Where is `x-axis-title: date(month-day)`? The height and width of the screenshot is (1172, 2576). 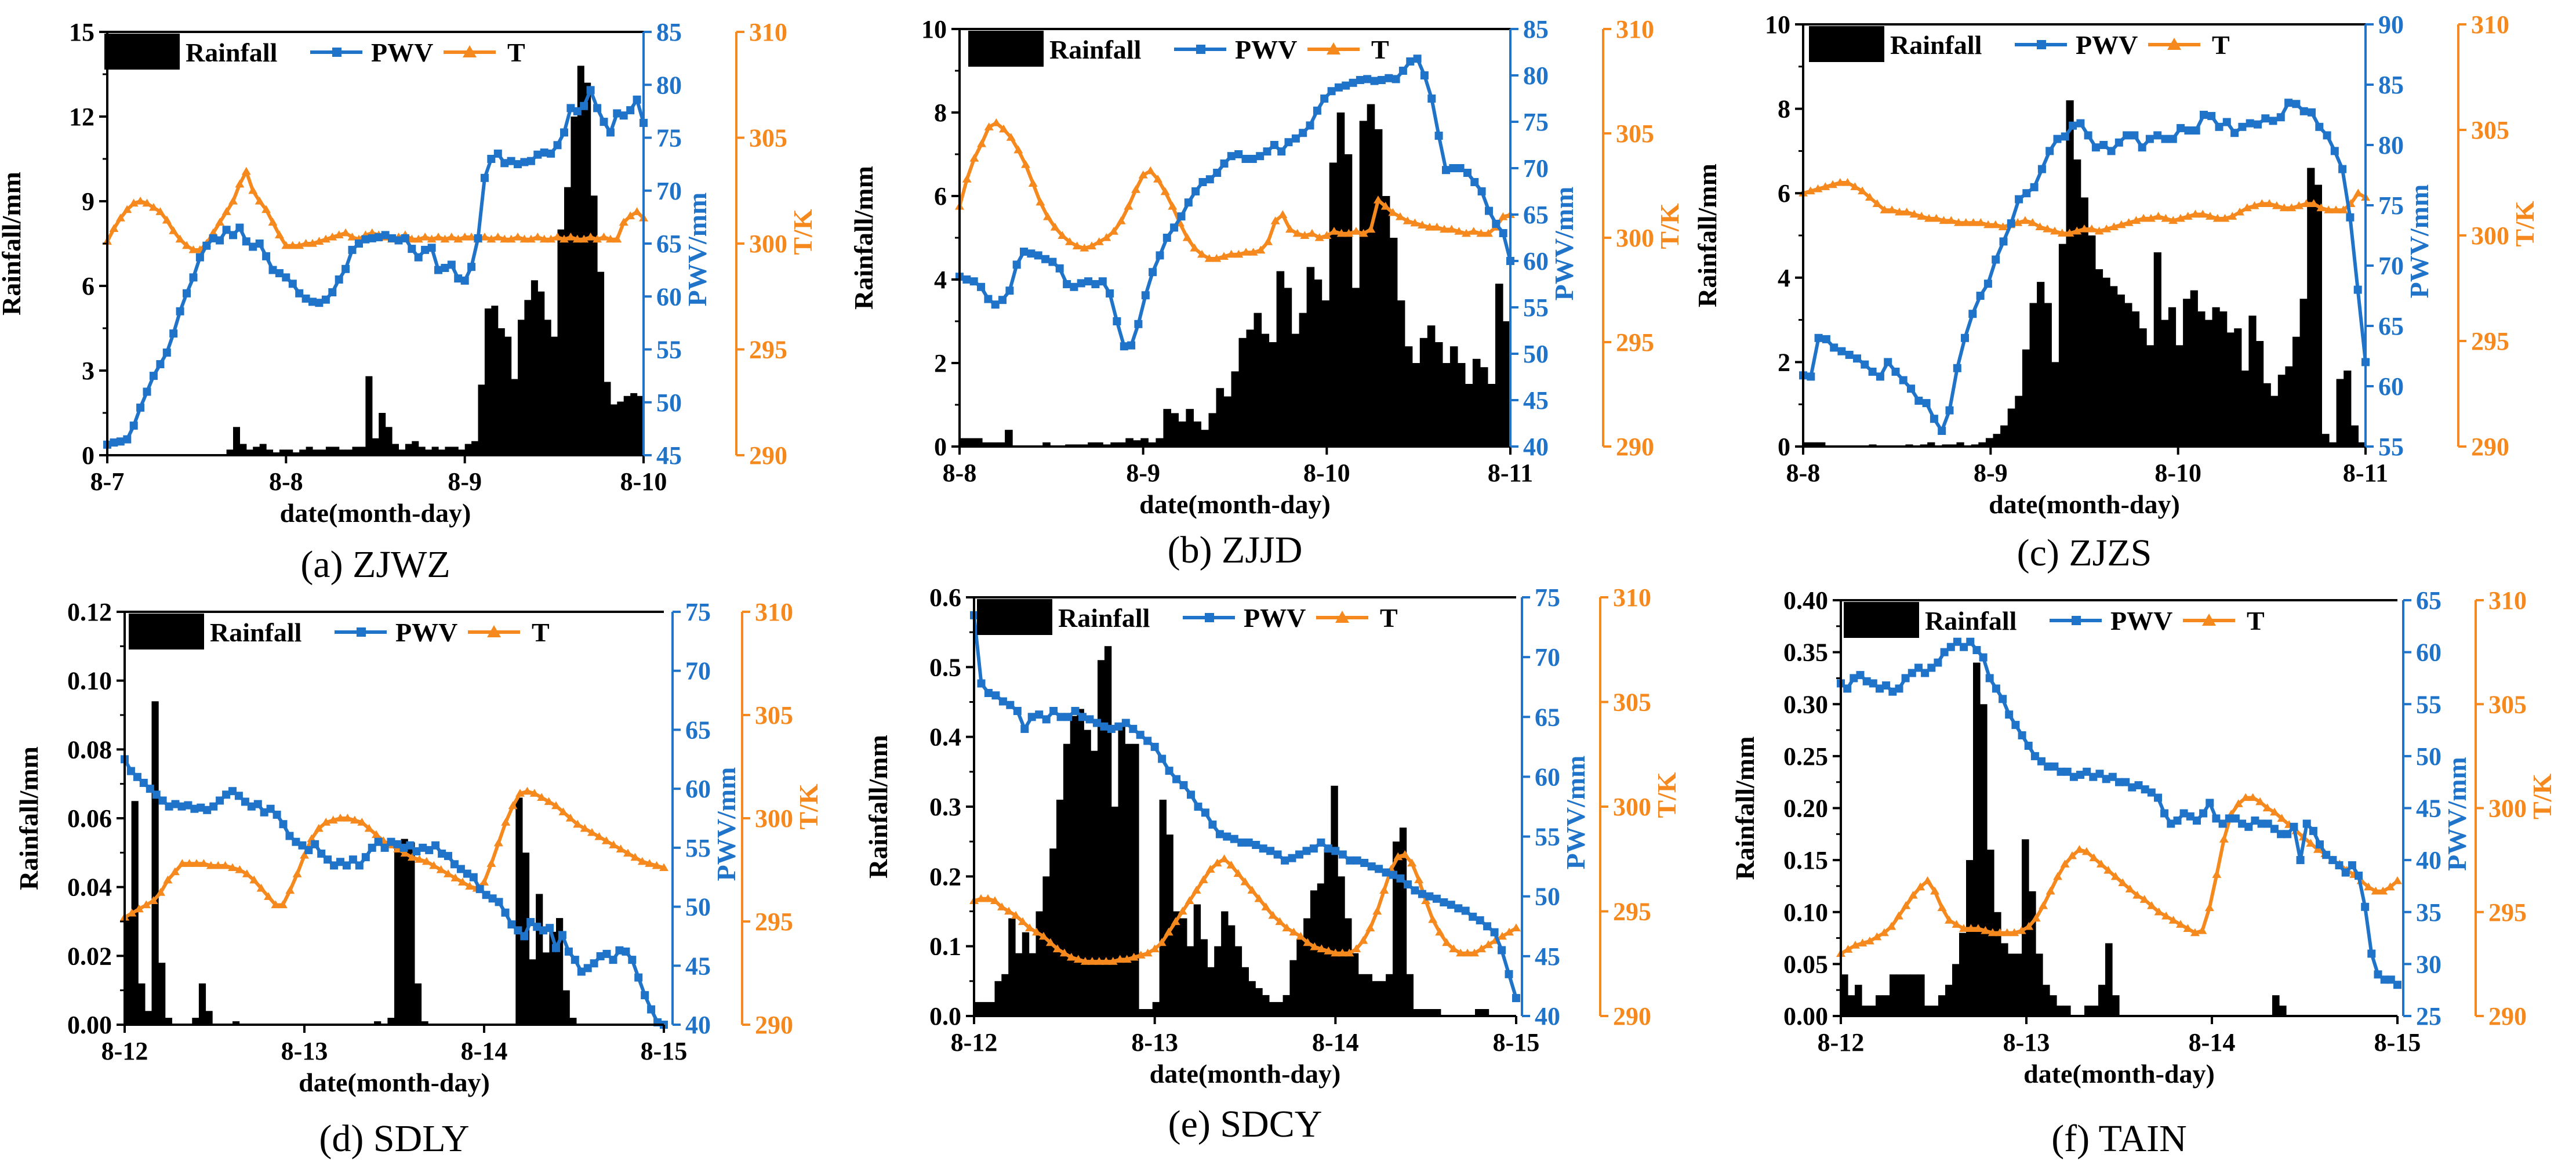
x-axis-title: date(month-day) is located at coordinates (394, 1082).